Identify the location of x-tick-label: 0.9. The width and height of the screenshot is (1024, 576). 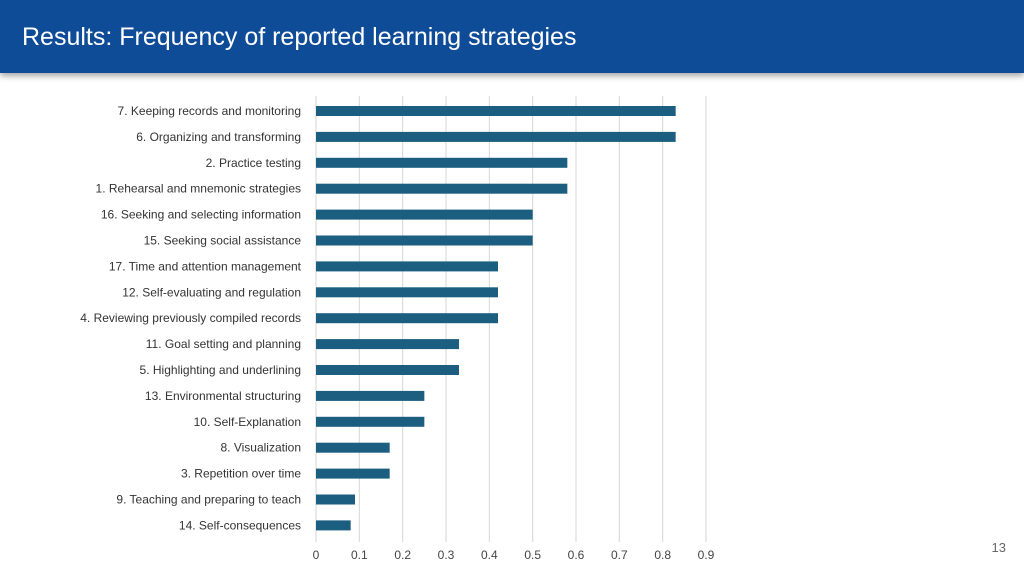
(706, 555).